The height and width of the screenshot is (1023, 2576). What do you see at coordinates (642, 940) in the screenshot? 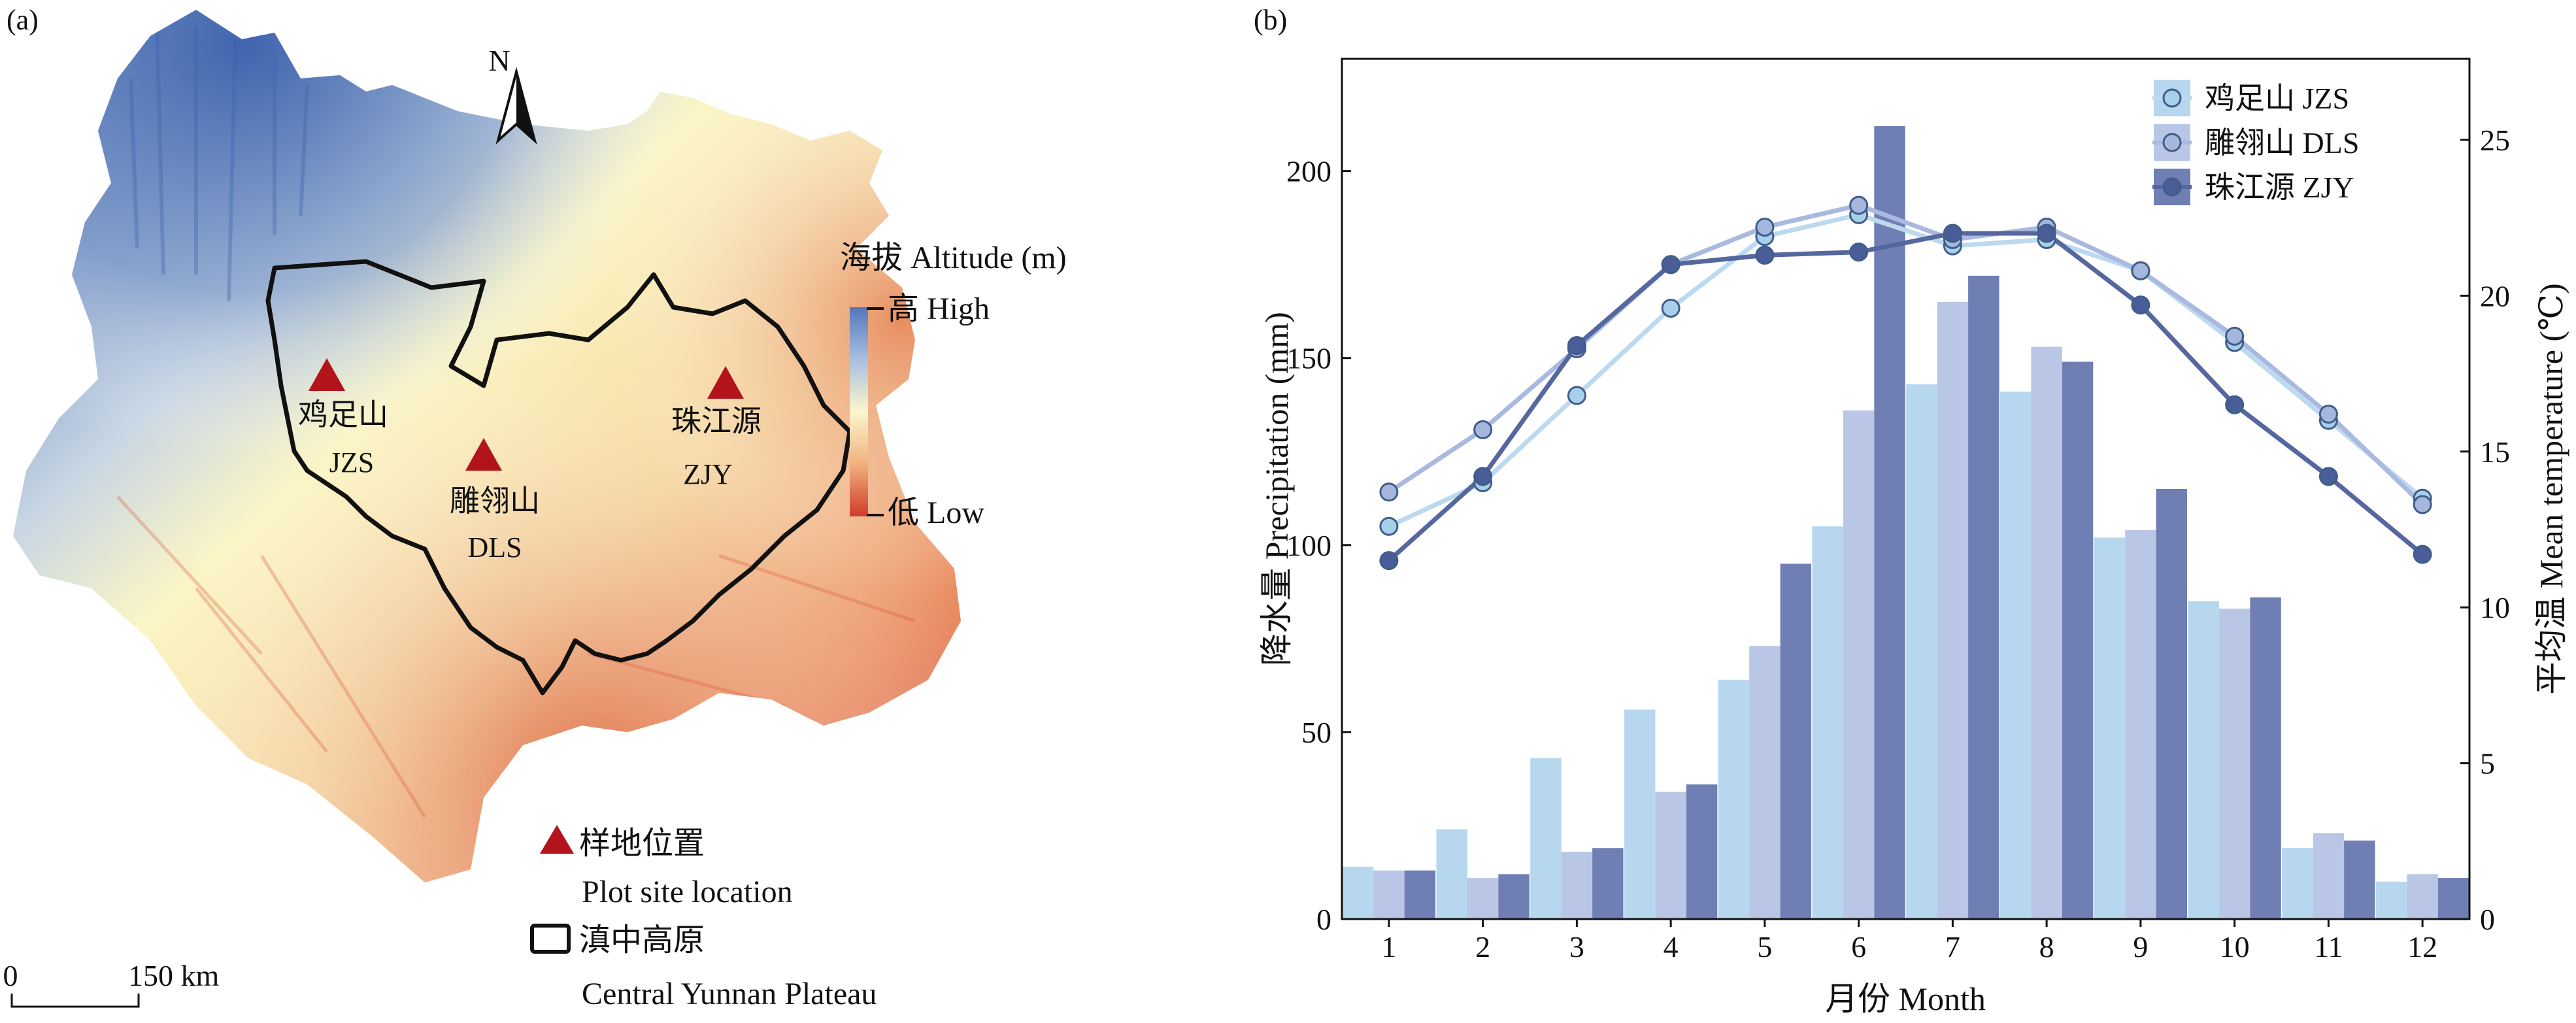
I see `plateau-legend-zh: 滇中高原` at bounding box center [642, 940].